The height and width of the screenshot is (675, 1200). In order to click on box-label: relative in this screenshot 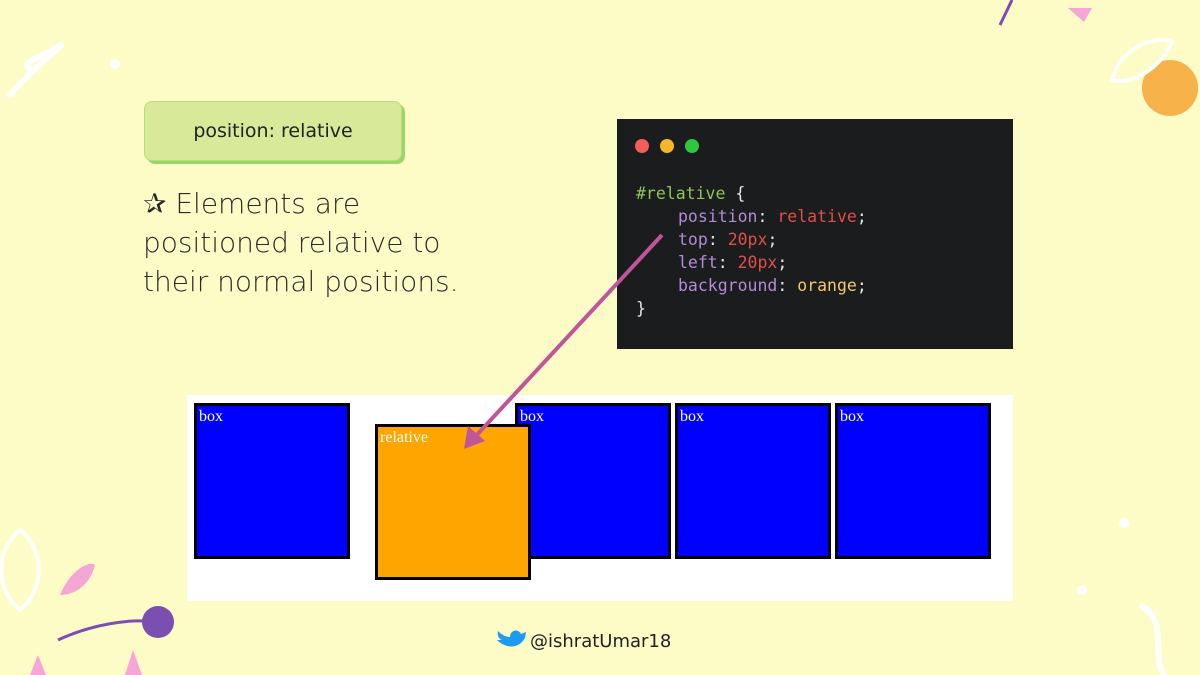, I will do `click(404, 437)`.